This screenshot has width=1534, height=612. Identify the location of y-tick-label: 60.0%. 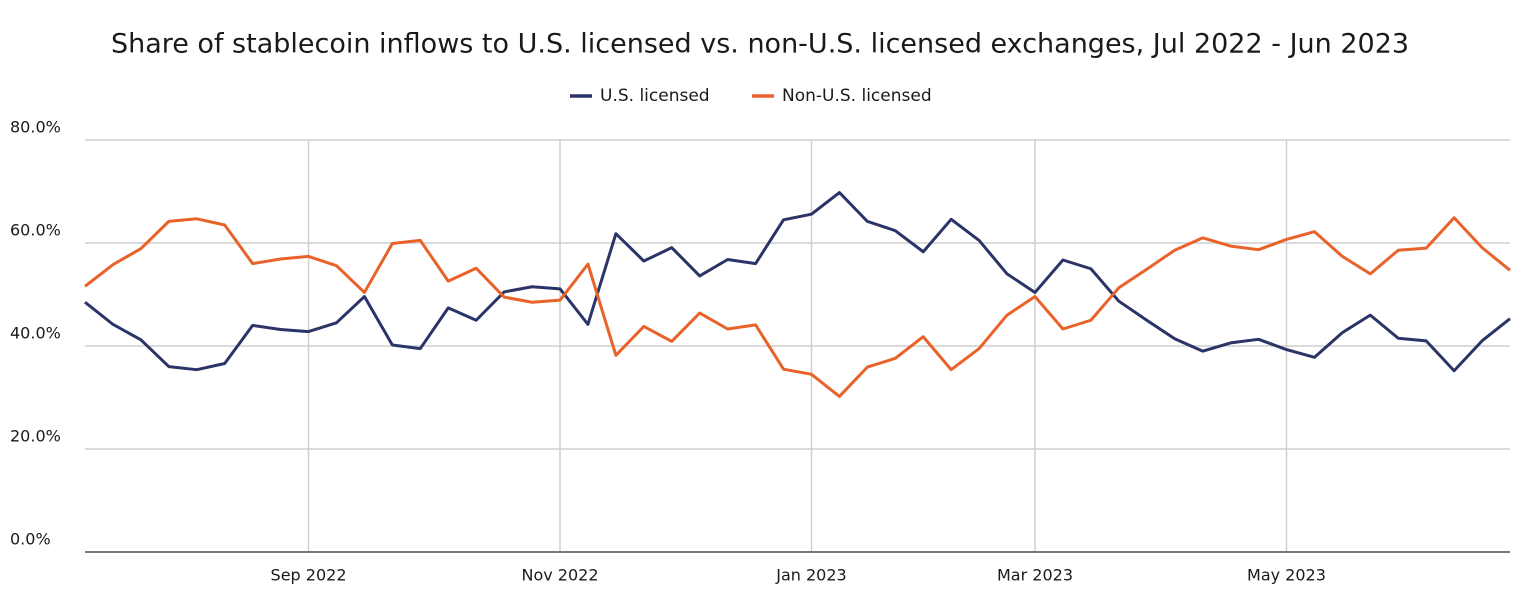
(35, 230).